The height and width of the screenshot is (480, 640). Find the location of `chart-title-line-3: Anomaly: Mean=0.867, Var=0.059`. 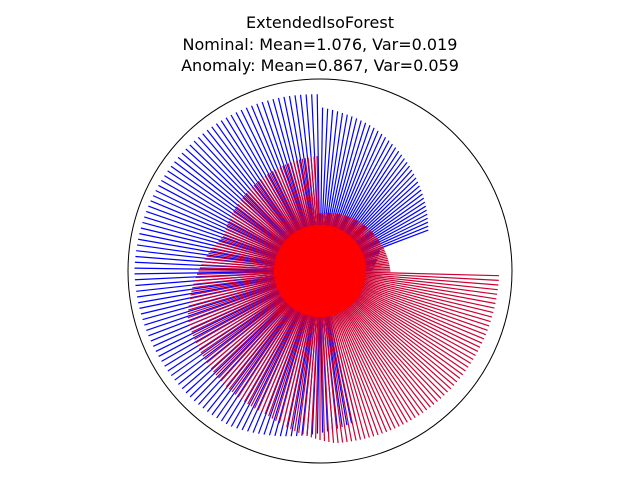

chart-title-line-3: Anomaly: Mean=0.867, Var=0.059 is located at coordinates (320, 65).